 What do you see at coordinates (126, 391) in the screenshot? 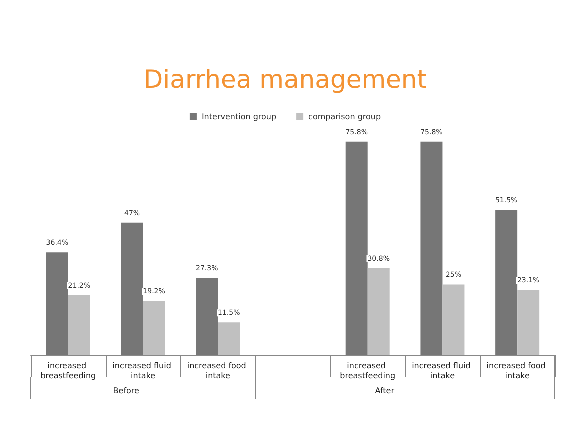
I see `text: Before` at bounding box center [126, 391].